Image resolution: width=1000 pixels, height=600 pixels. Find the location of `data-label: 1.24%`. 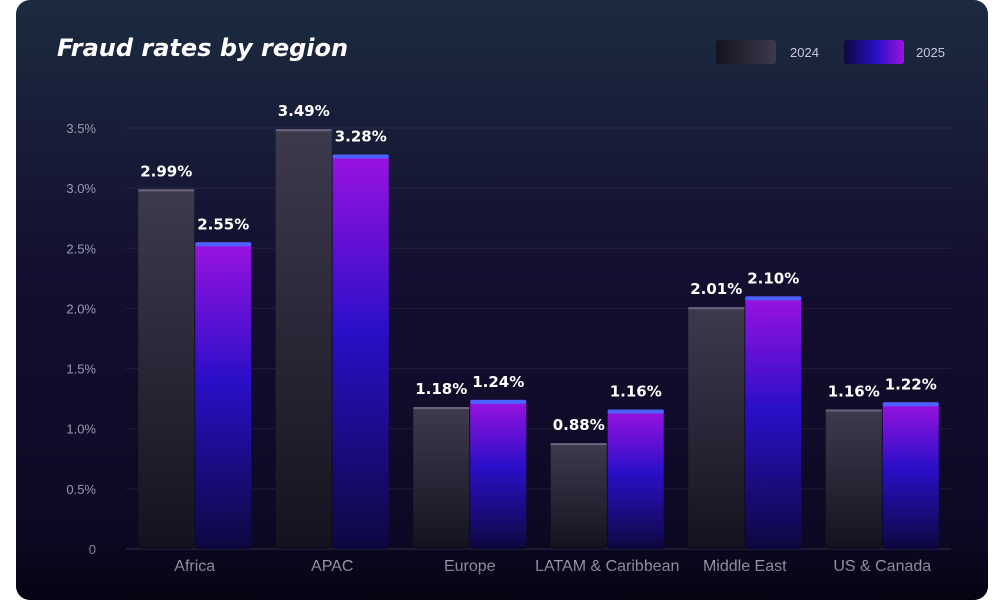

data-label: 1.24% is located at coordinates (498, 382).